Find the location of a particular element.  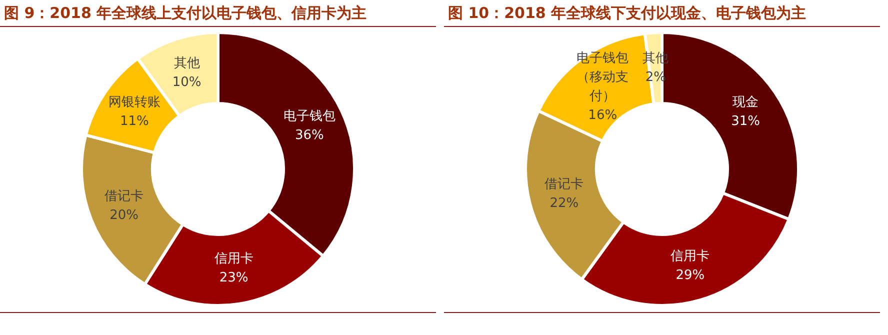

data-label: 29% is located at coordinates (690, 275).